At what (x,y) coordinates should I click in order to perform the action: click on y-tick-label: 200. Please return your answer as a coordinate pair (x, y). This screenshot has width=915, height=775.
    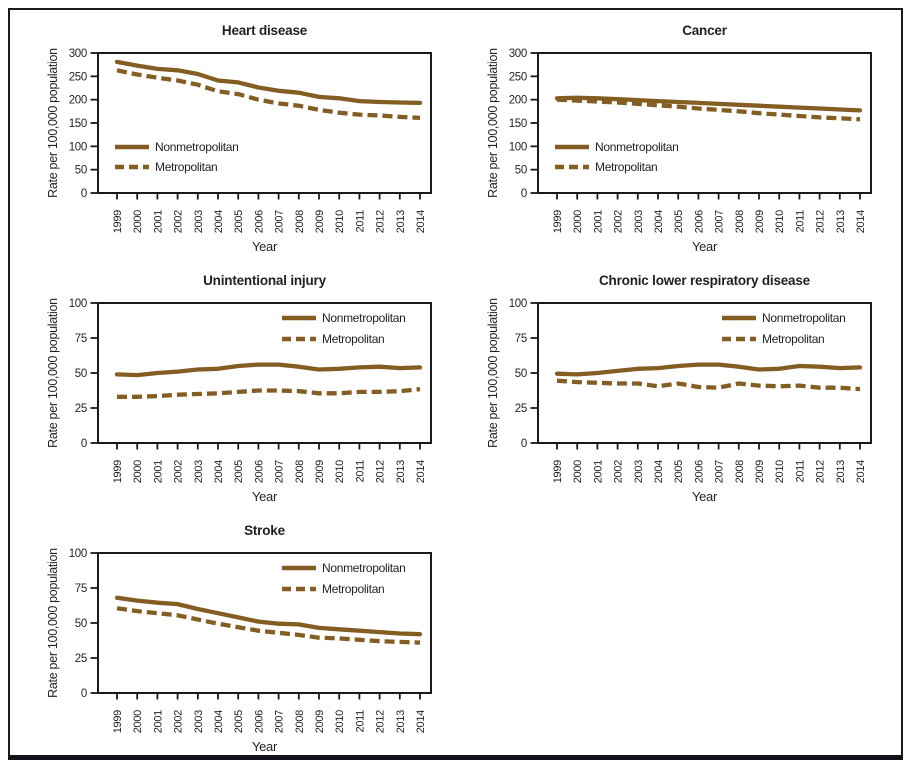
    Looking at the image, I should click on (518, 101).